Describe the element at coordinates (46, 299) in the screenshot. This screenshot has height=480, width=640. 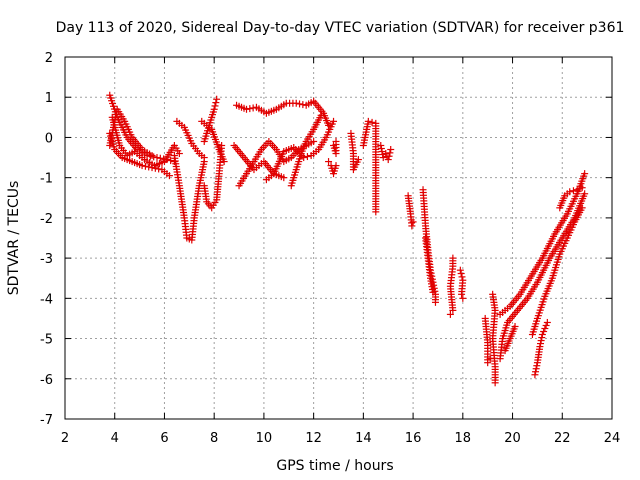
I see `y-tick-label: -4` at that location.